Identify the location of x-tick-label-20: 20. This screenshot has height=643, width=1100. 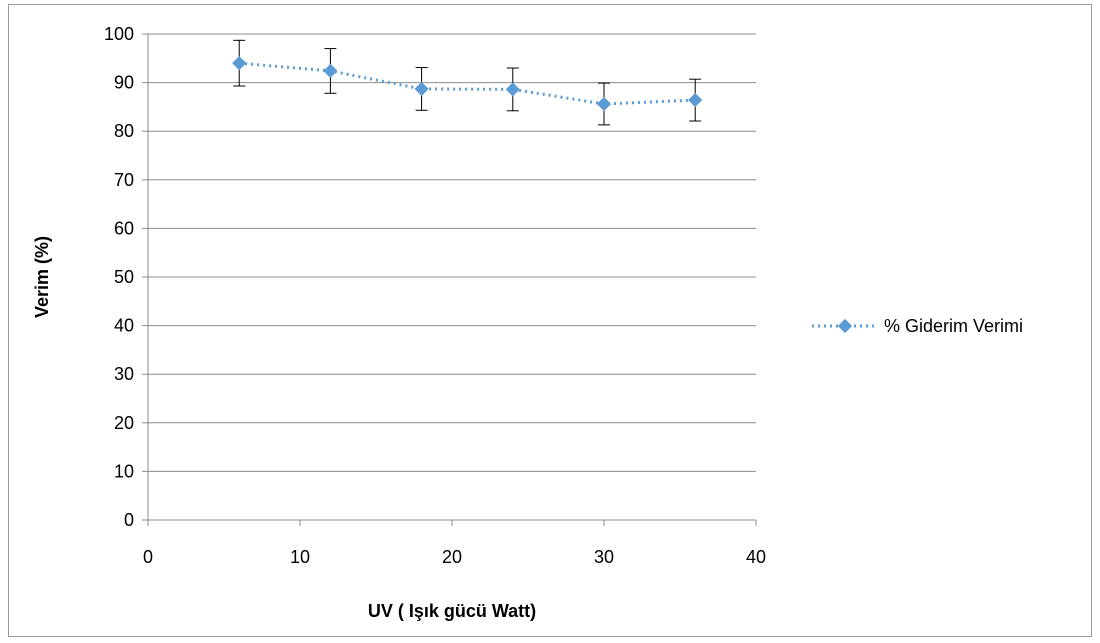
(452, 557).